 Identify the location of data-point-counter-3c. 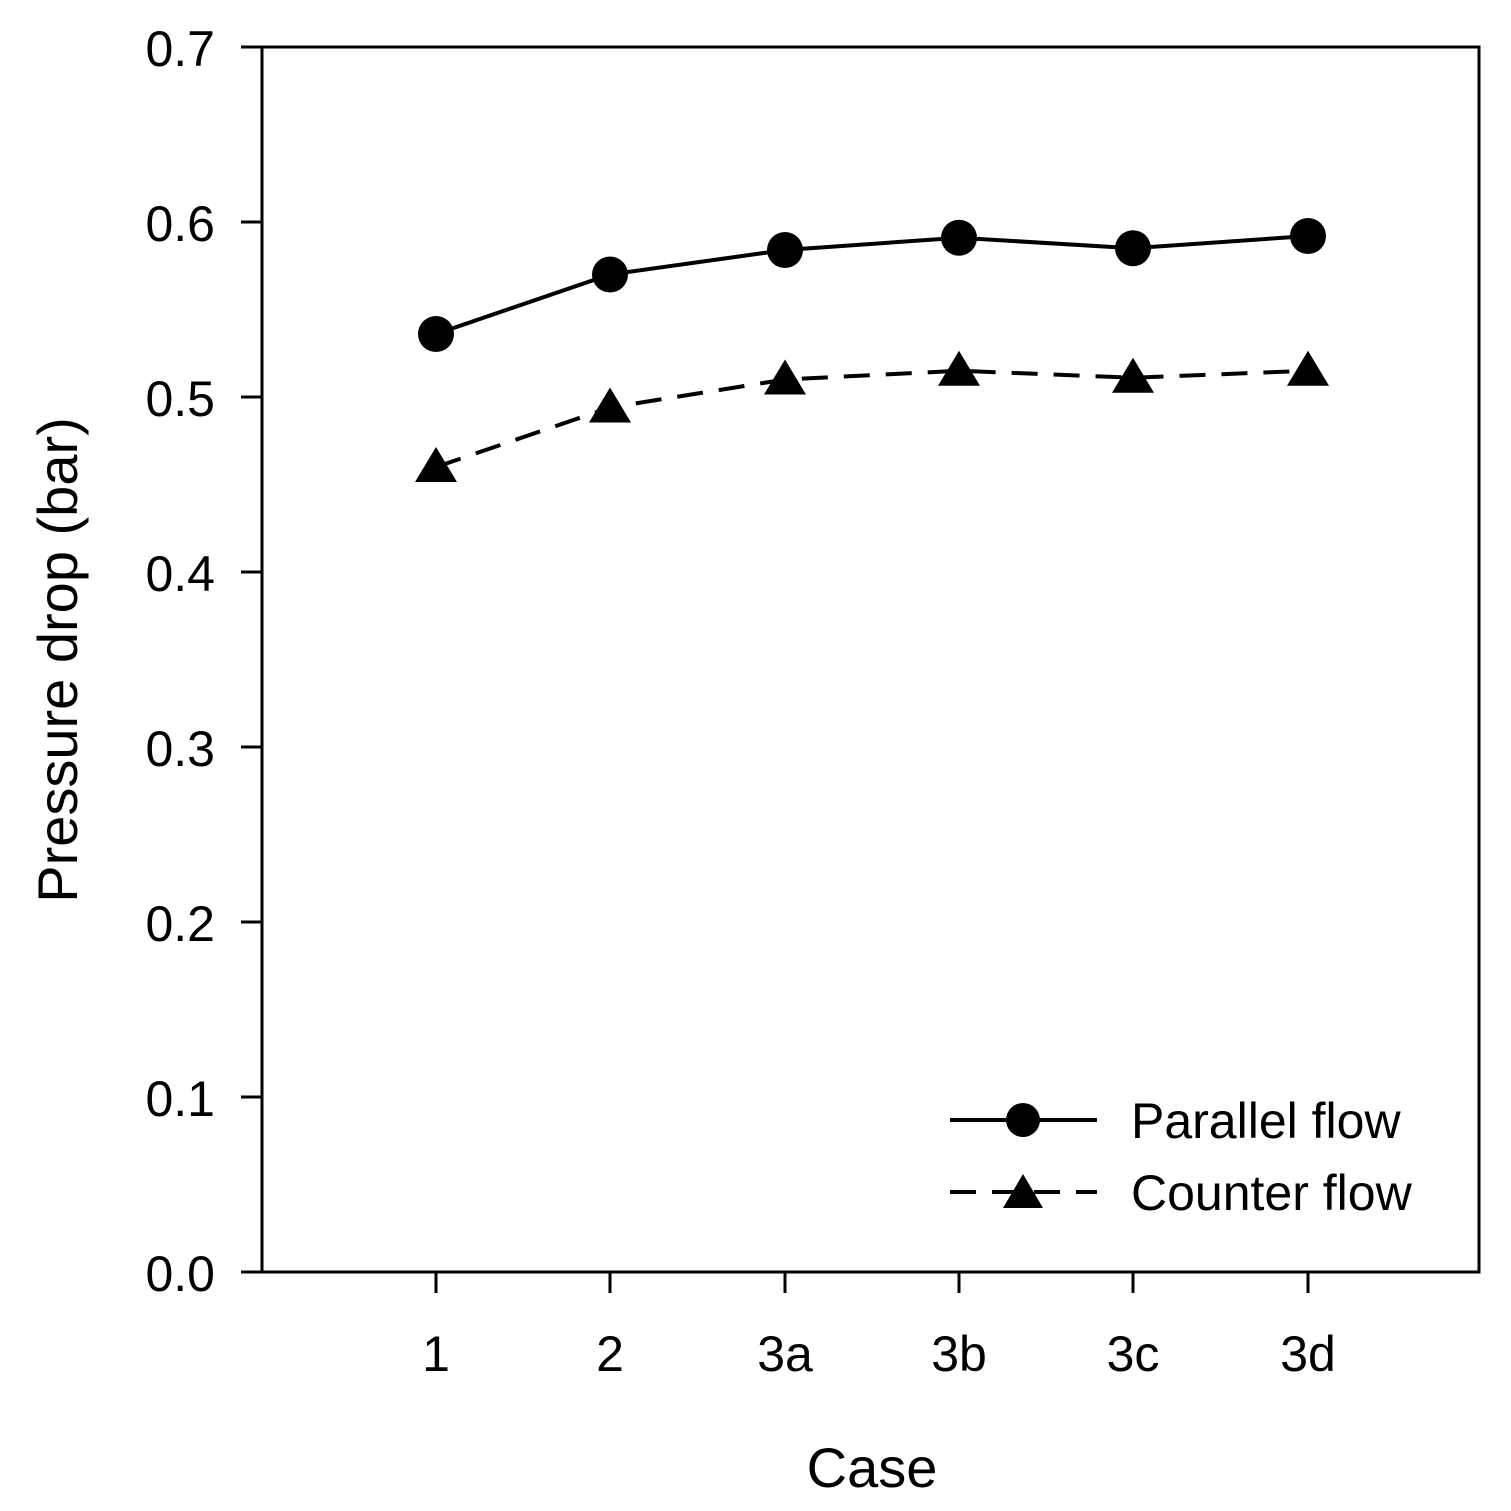
(1133, 375).